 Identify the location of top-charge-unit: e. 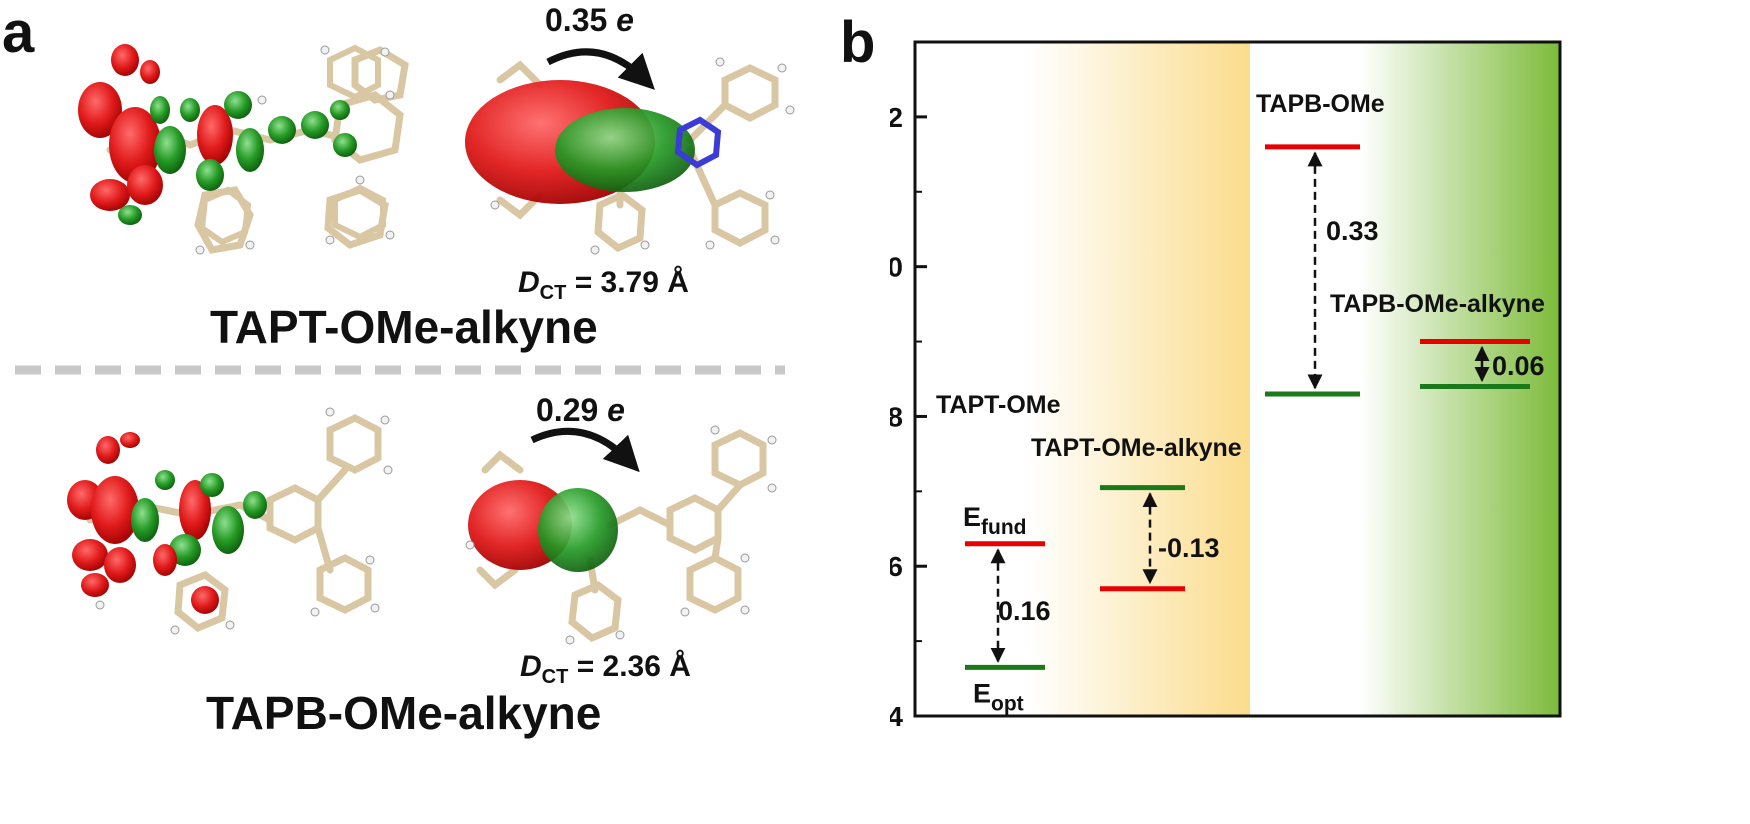
(625, 20).